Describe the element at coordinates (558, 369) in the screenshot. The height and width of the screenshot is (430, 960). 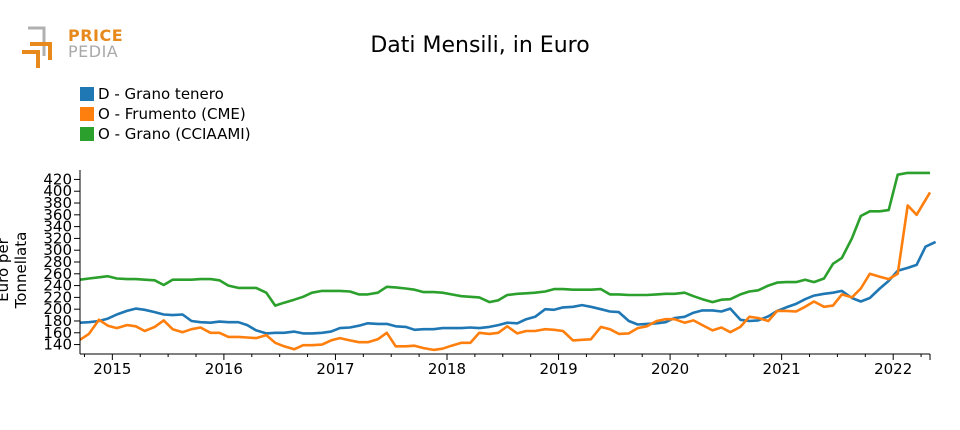
I see `x-tick-label: 2019` at that location.